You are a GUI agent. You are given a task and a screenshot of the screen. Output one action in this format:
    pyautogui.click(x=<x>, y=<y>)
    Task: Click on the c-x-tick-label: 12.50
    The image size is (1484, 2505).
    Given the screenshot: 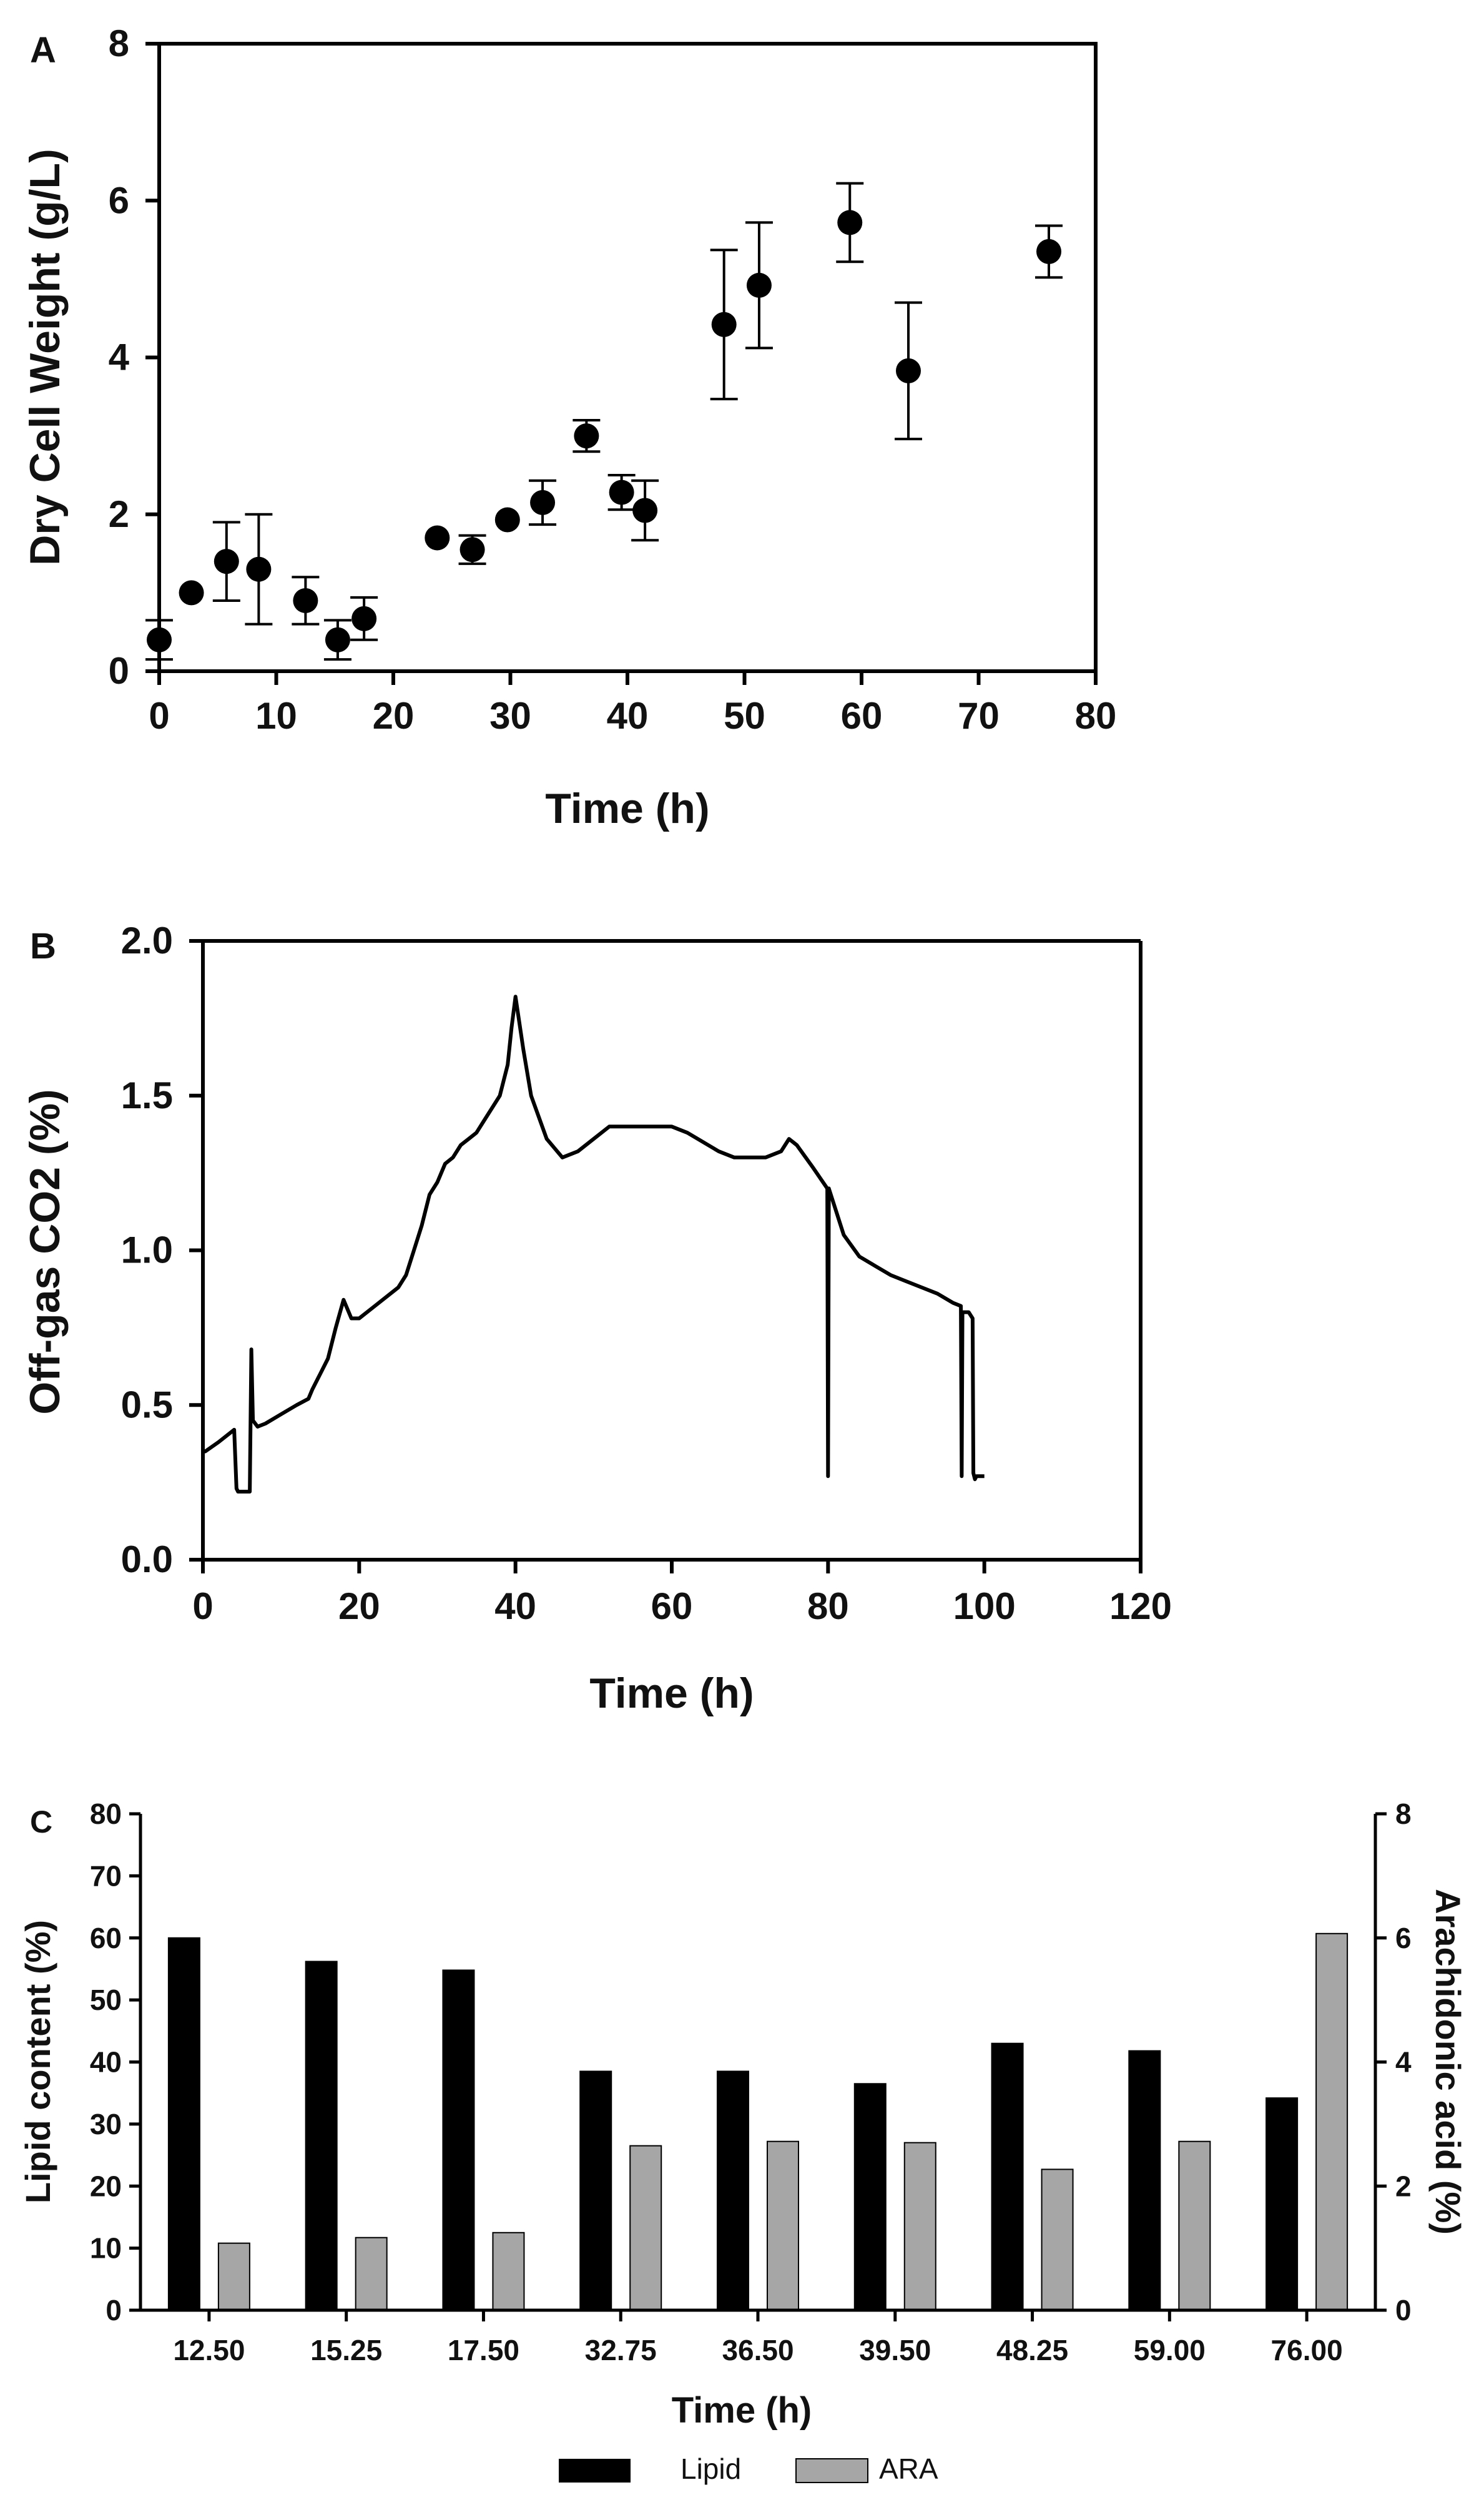 What is the action you would take?
    pyautogui.click(x=209, y=2350)
    